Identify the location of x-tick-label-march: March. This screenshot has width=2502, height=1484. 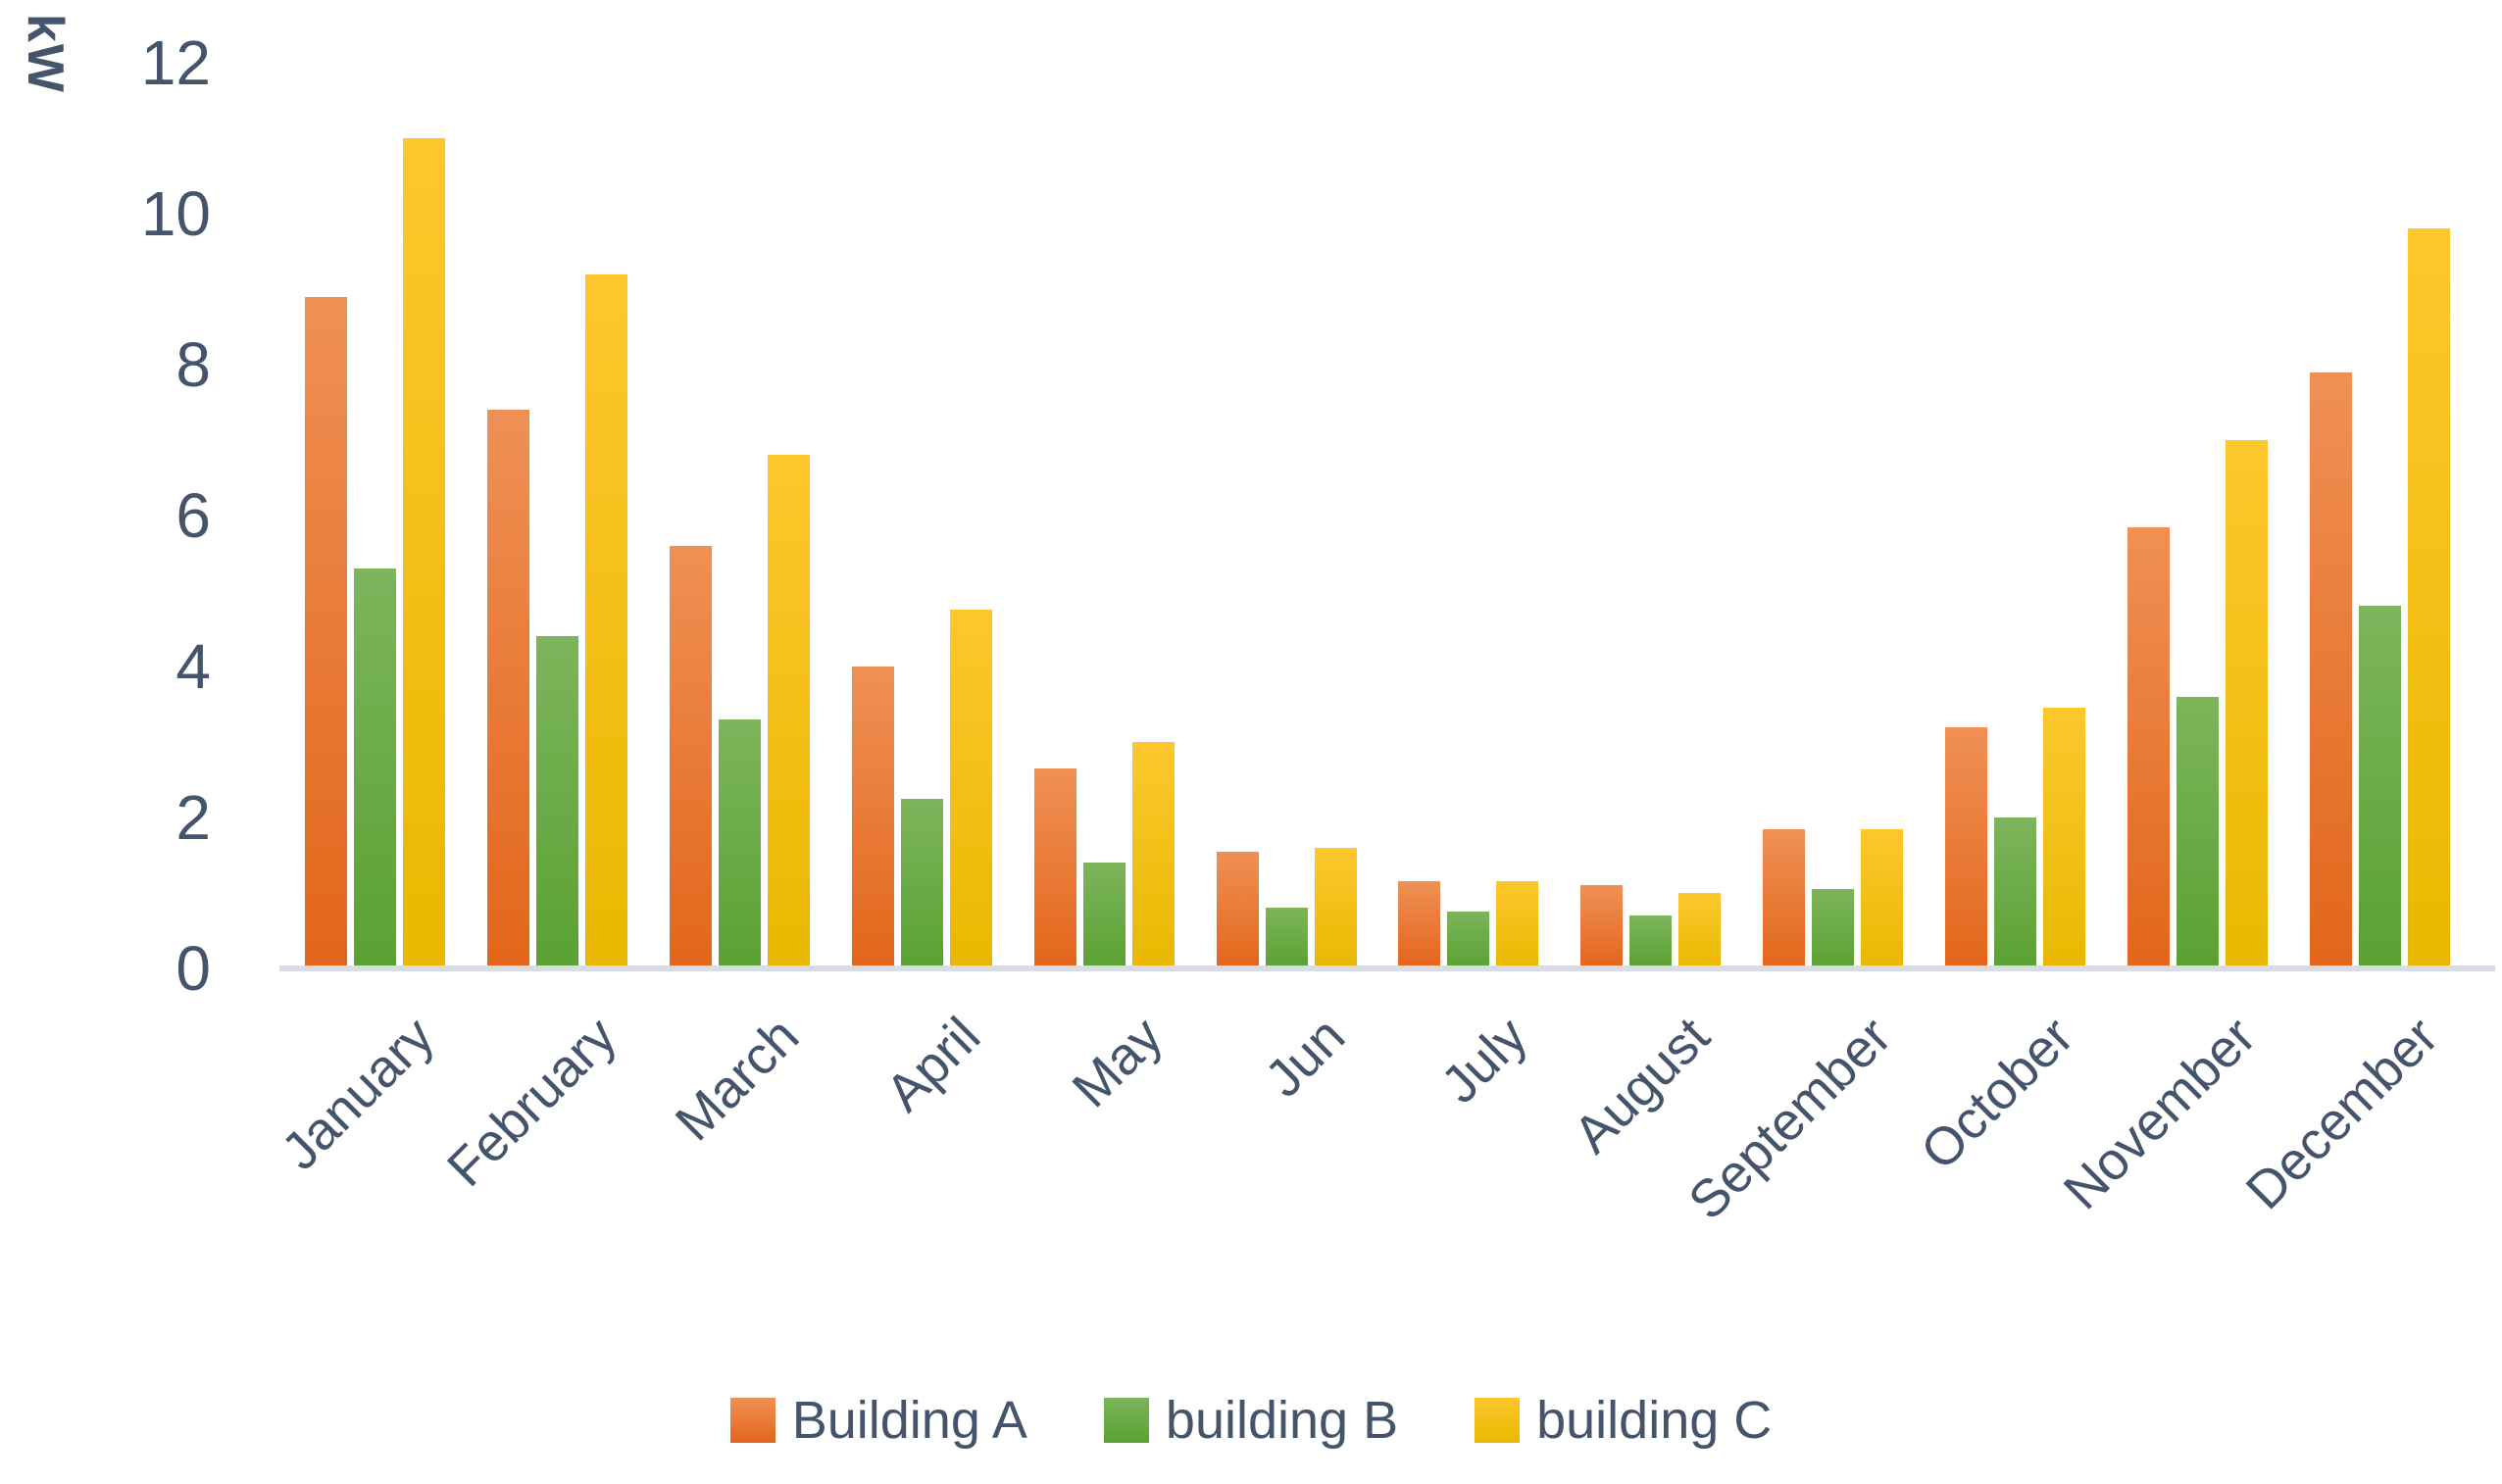
(737, 1079).